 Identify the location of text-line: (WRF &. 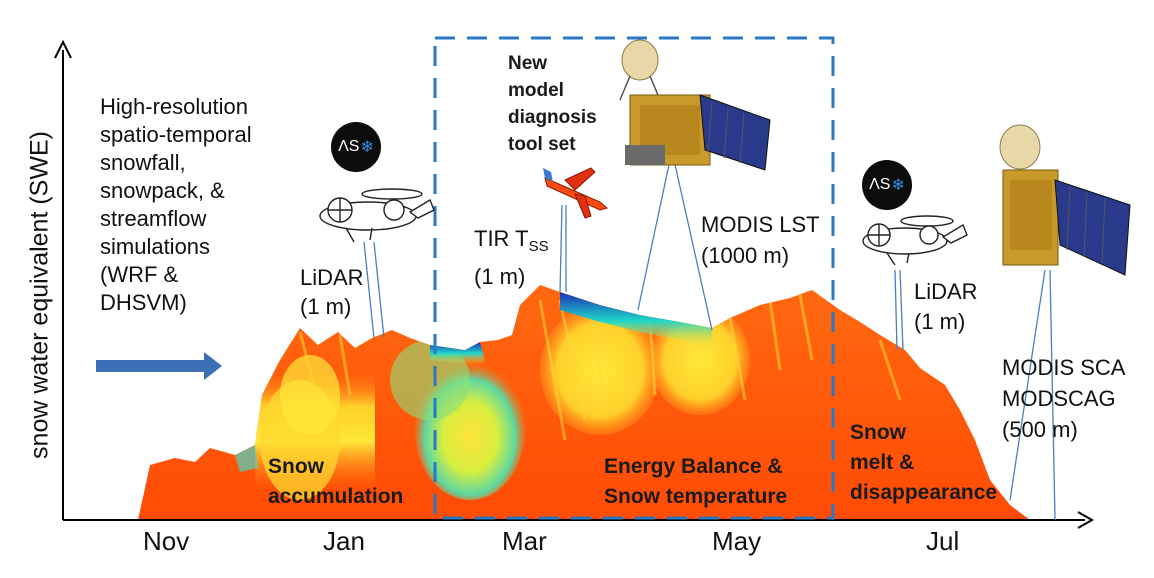
(139, 274).